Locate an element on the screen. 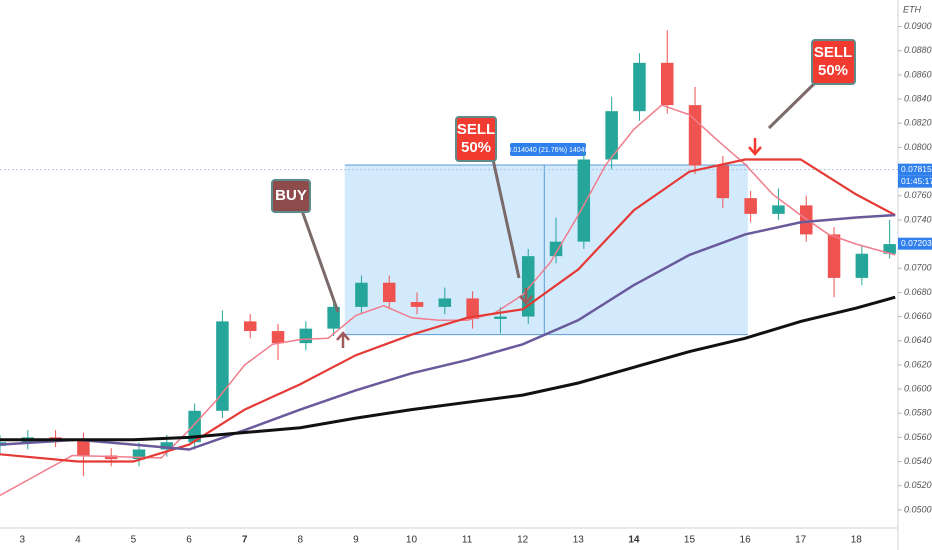  y-tick-label: 0.086000 is located at coordinates (918, 74).